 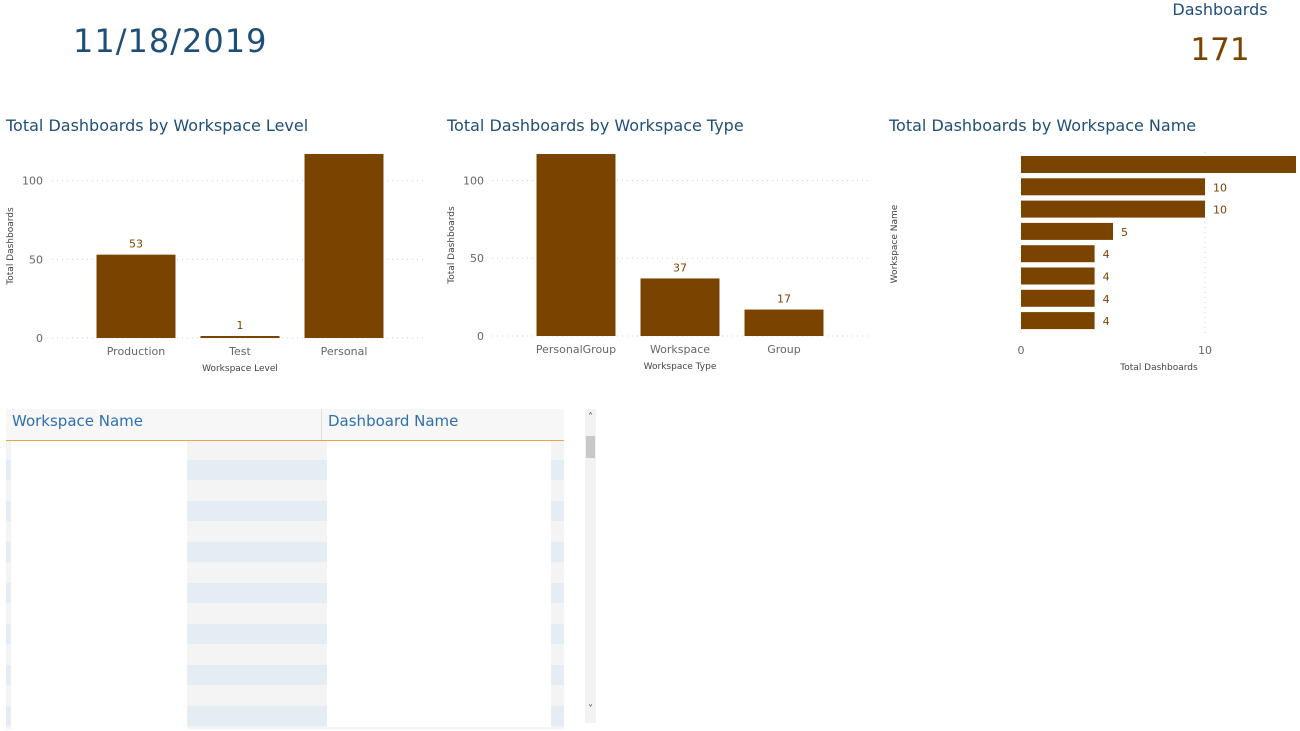 I want to click on x-tick-label: Personal, so click(x=344, y=351).